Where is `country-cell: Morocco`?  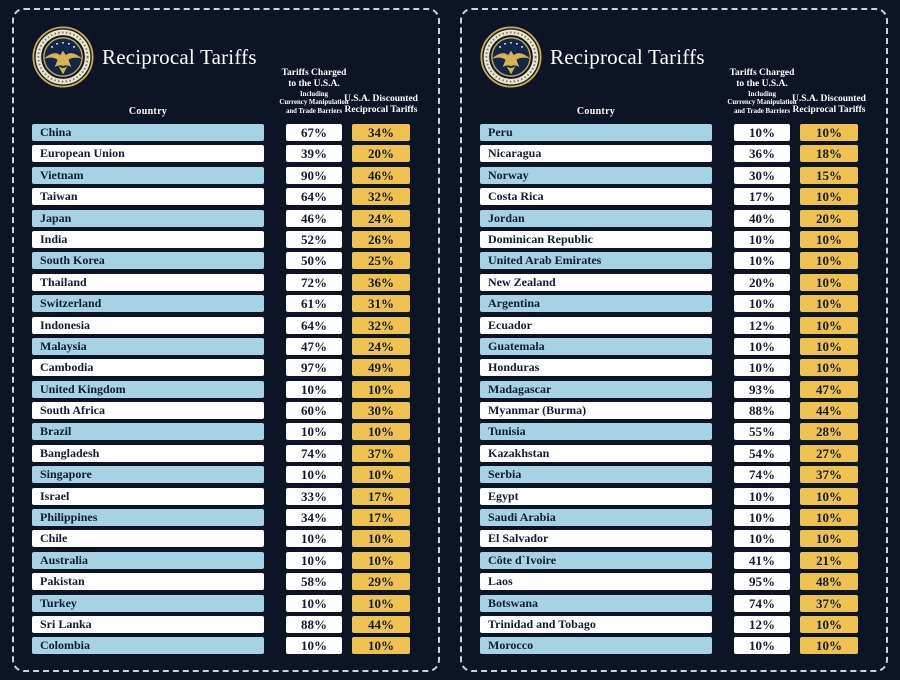
country-cell: Morocco is located at coordinates (596, 646).